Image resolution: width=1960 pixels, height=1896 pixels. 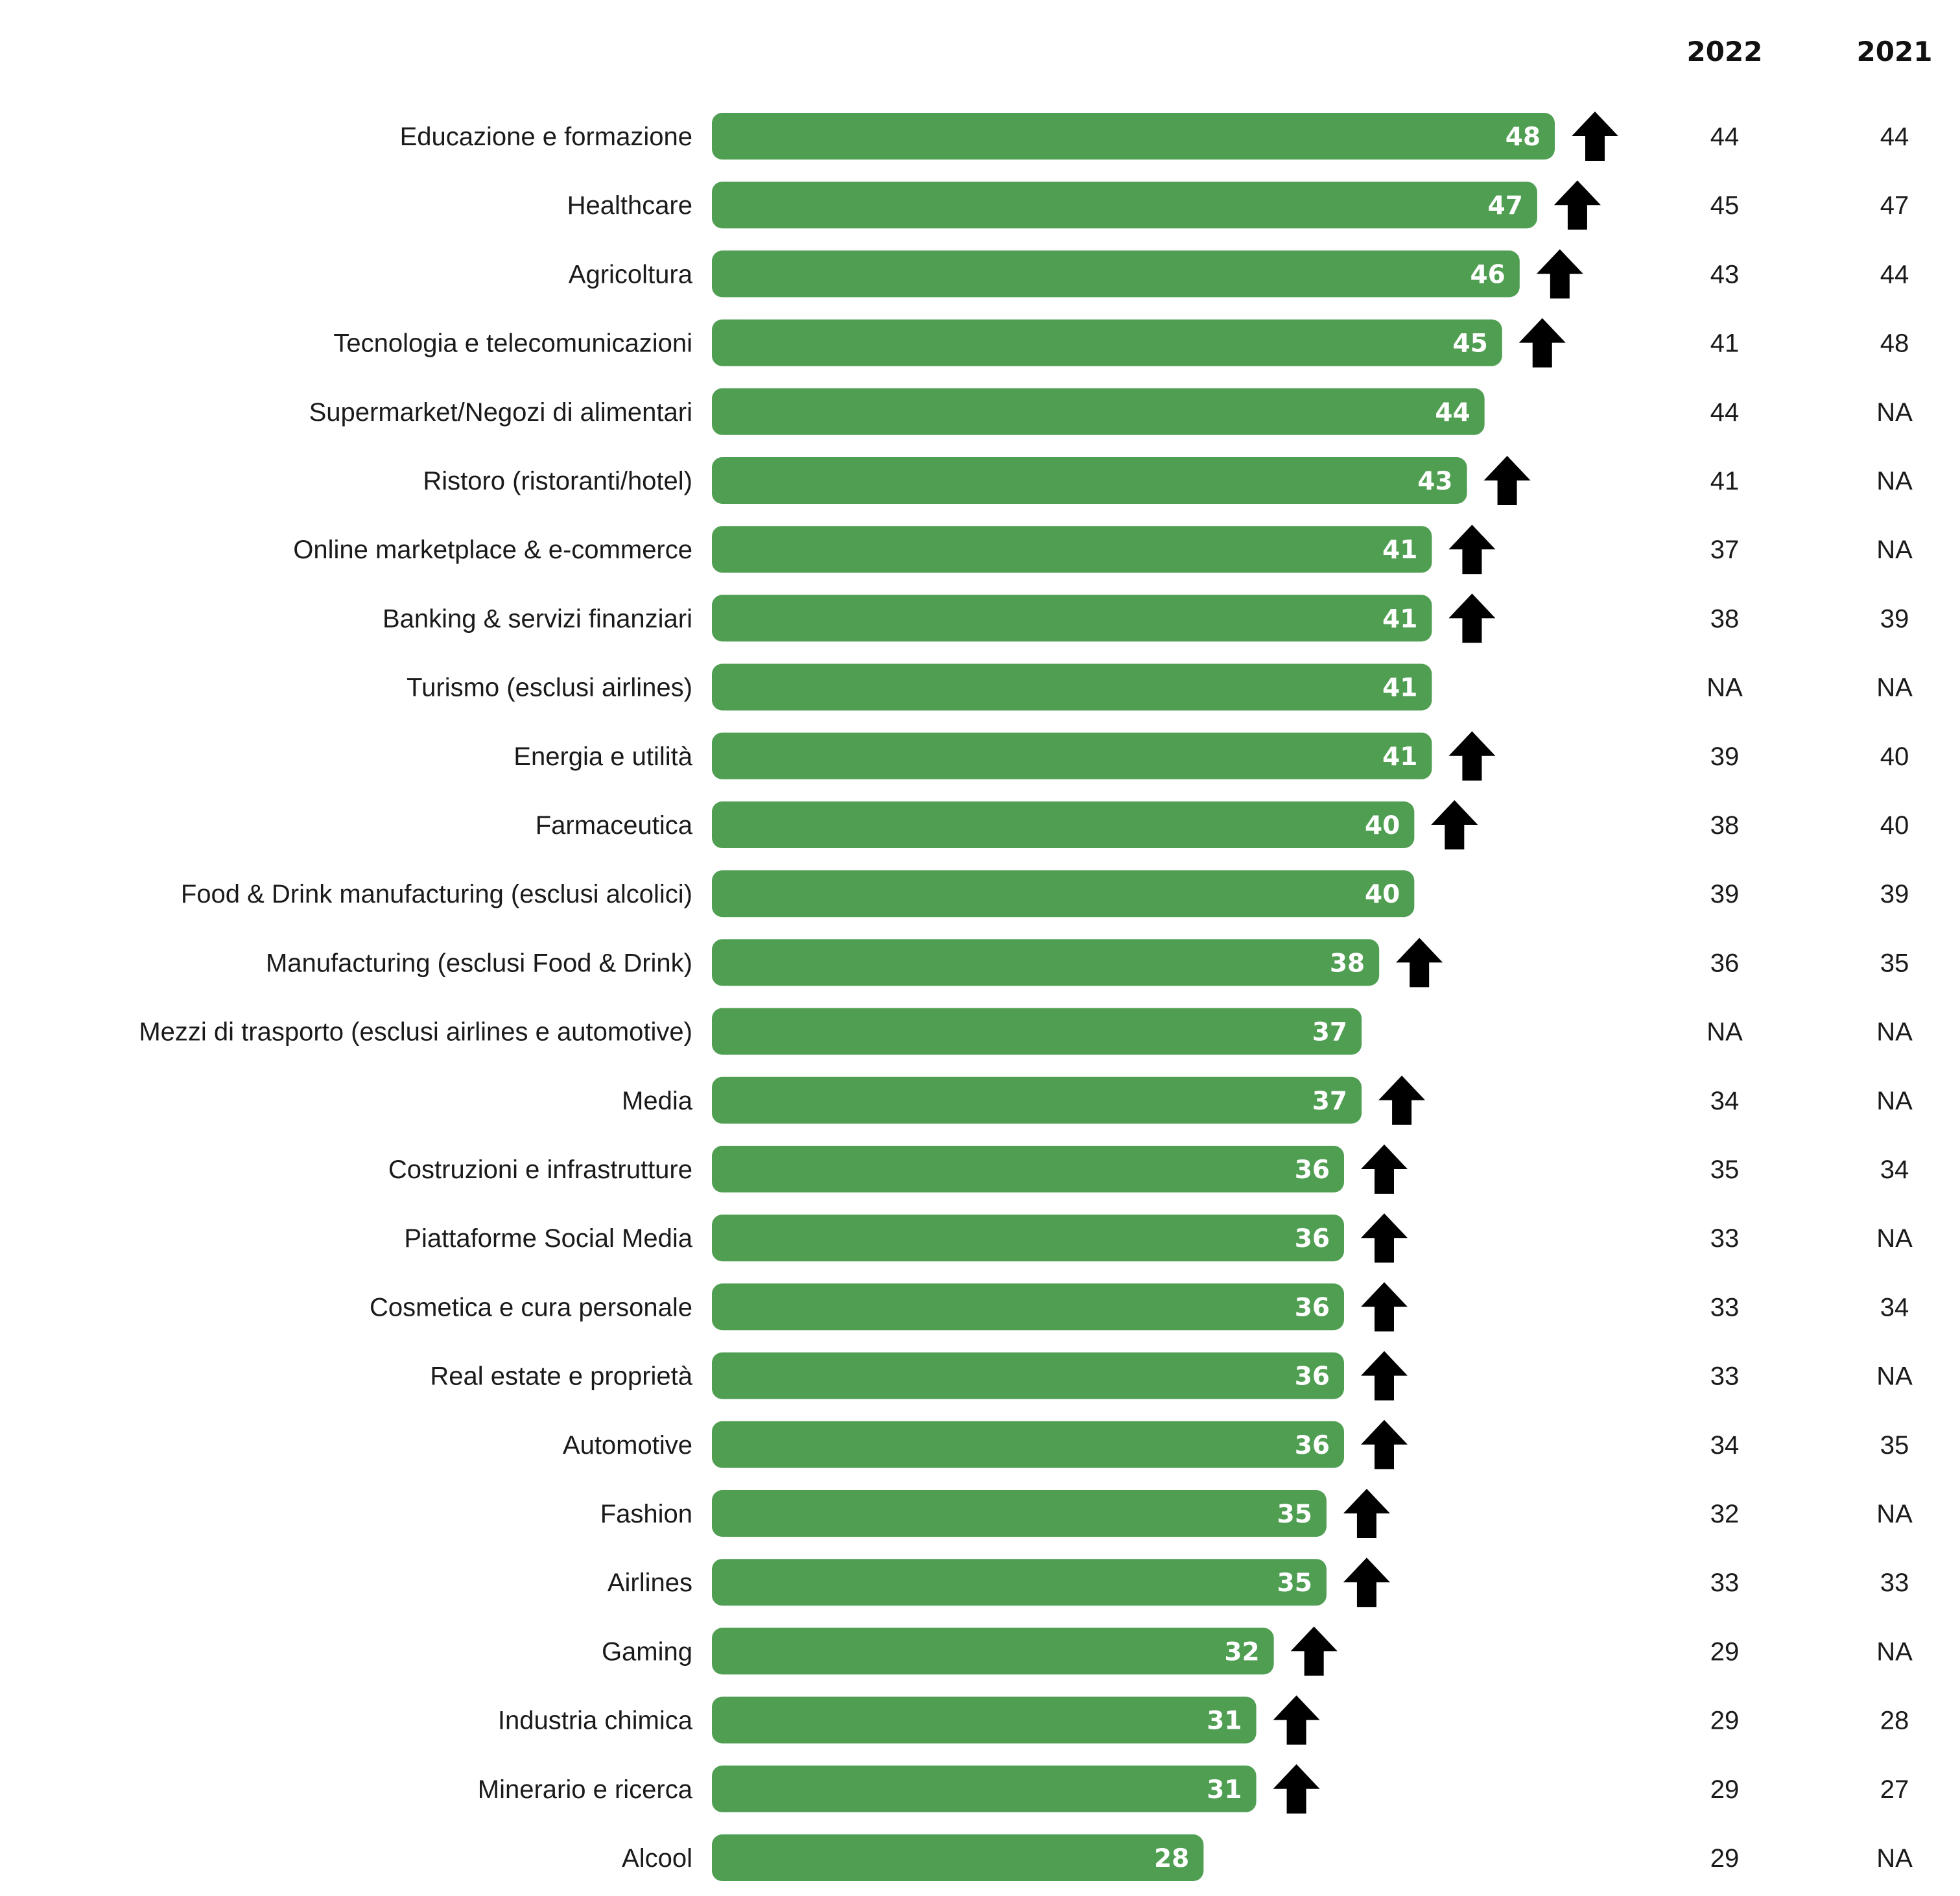 What do you see at coordinates (1725, 1101) in the screenshot?
I see `value-2022: 34` at bounding box center [1725, 1101].